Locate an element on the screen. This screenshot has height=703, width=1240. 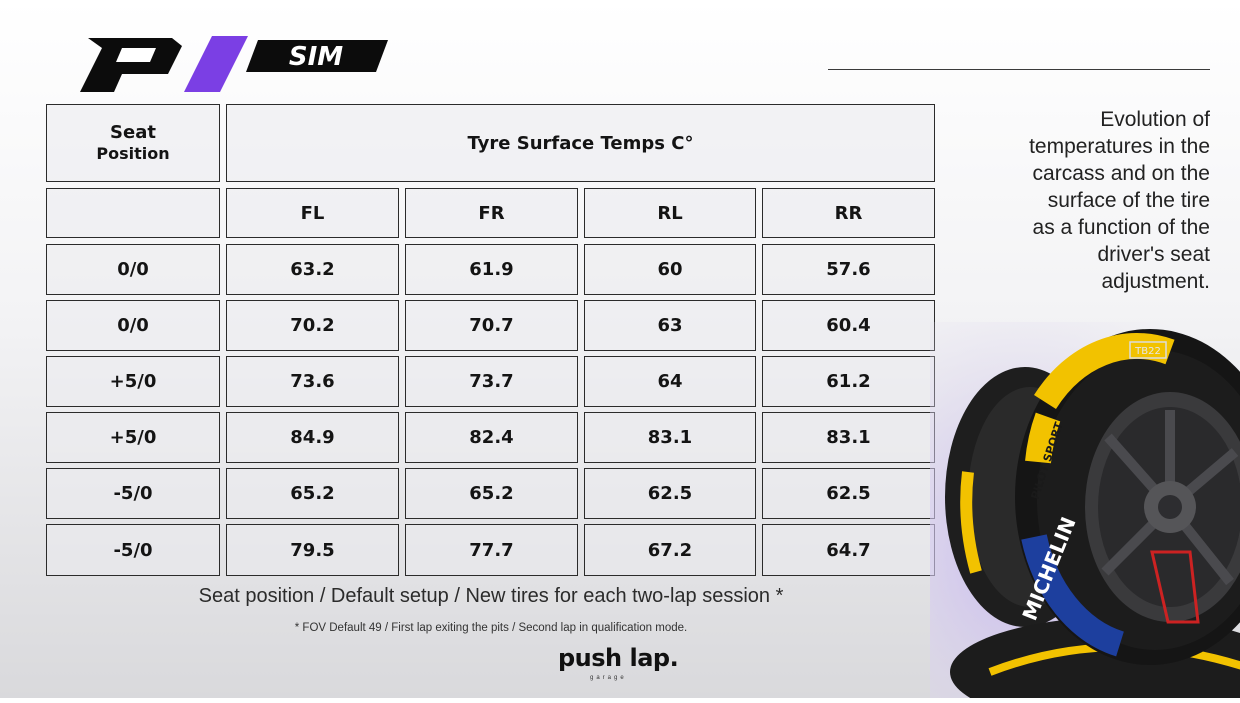
logo-wordmark: SIM is located at coordinates (316, 57).